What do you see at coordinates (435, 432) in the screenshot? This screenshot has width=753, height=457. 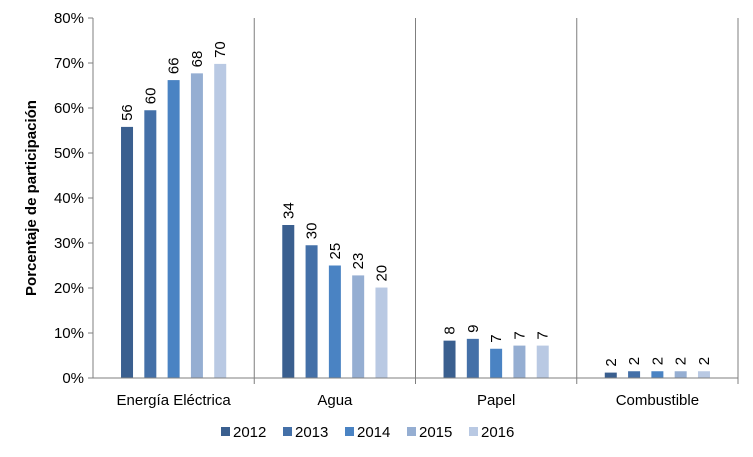 I see `legend-label: 2015` at bounding box center [435, 432].